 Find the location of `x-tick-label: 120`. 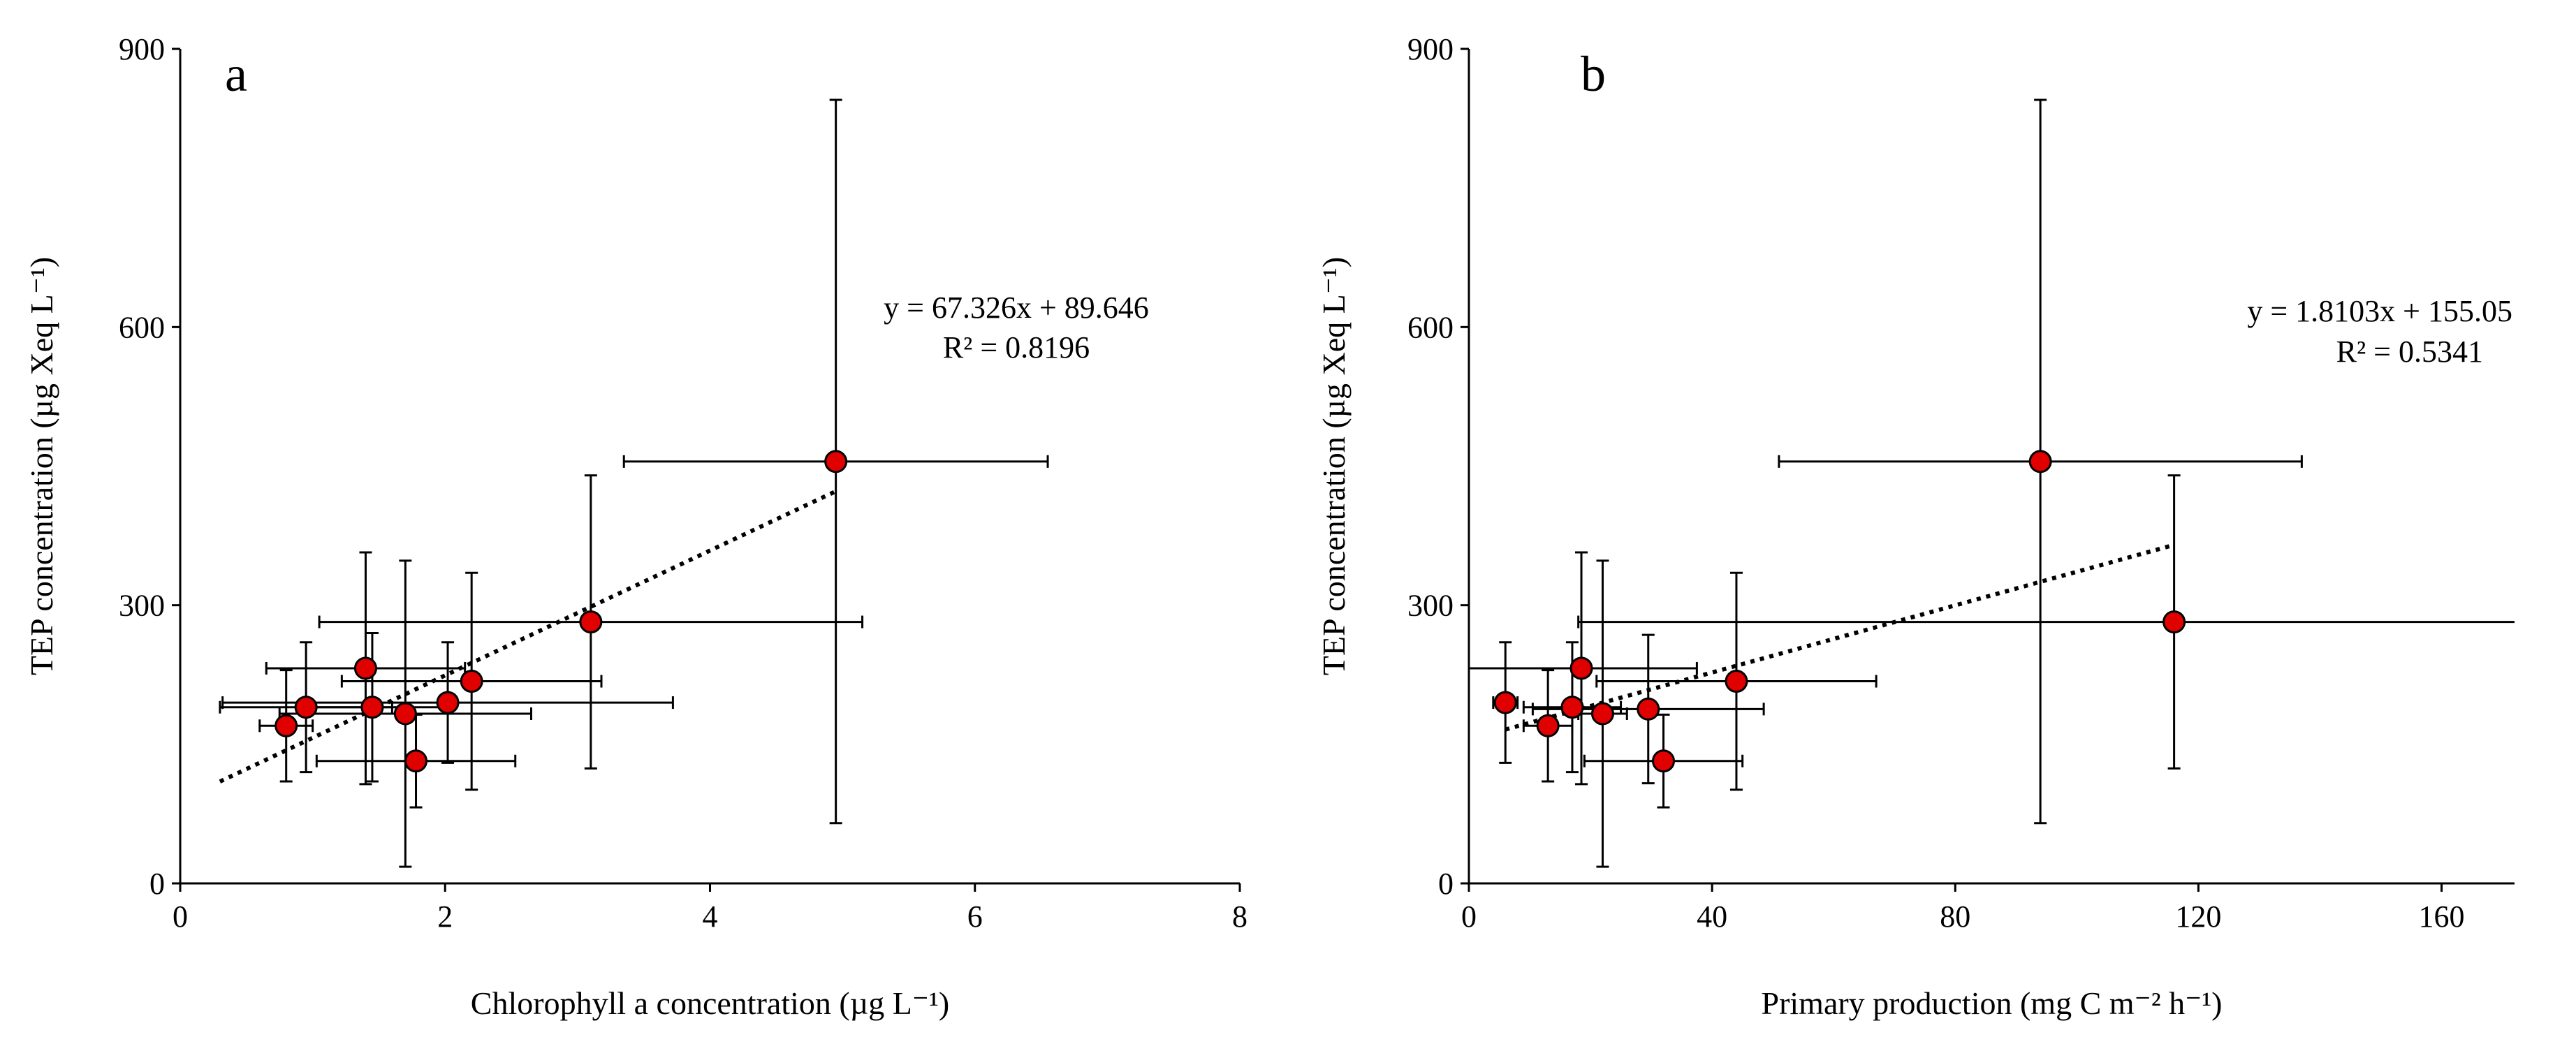

x-tick-label: 120 is located at coordinates (2198, 916).